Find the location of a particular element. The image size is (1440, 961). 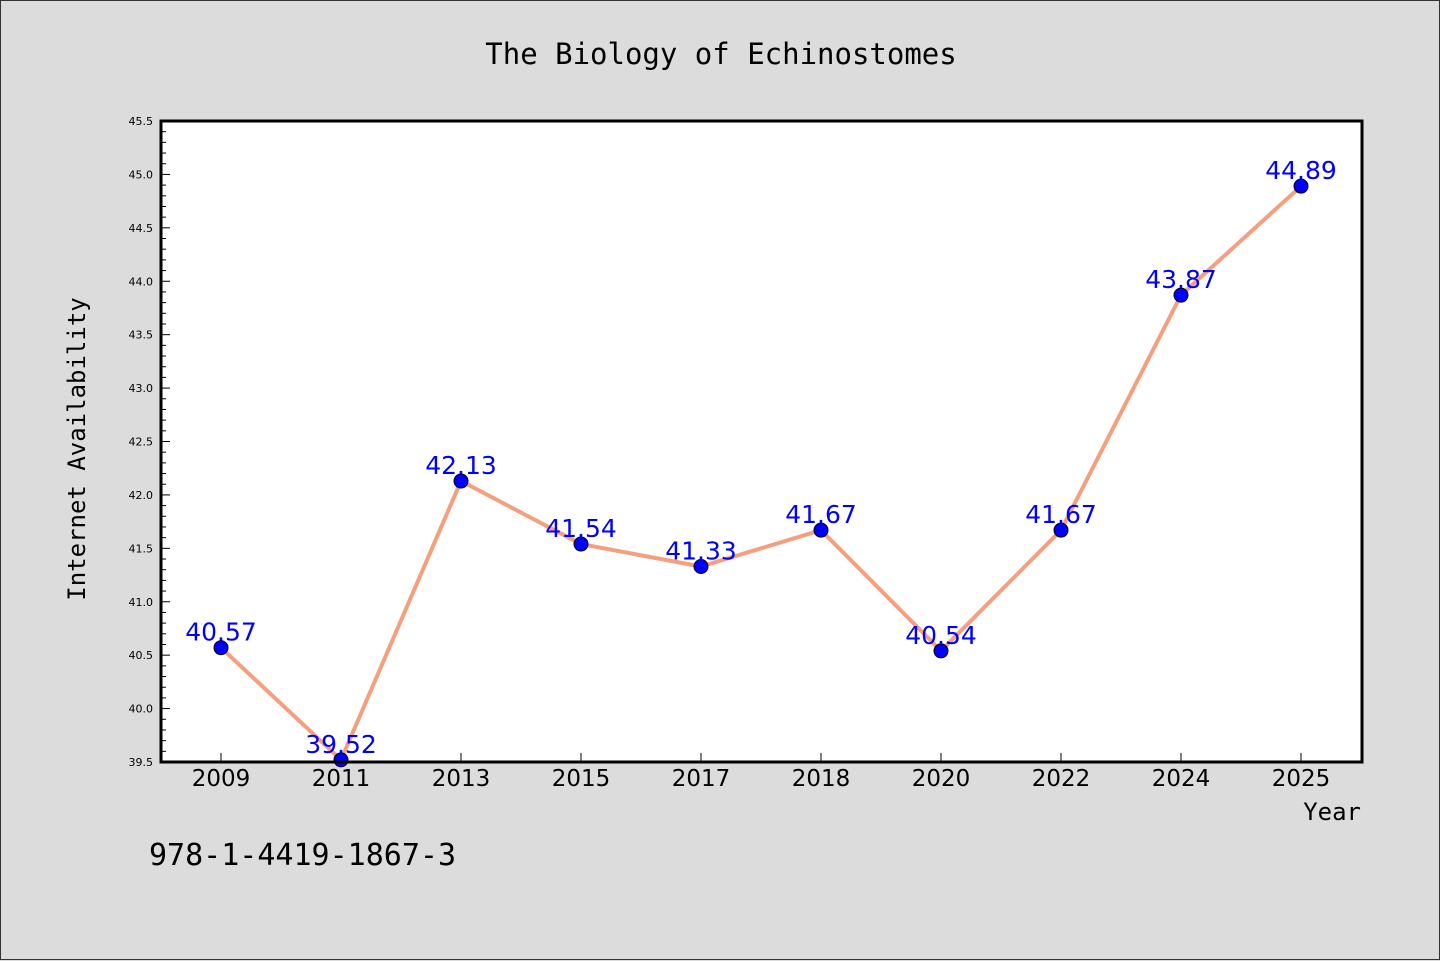

y-tick-label: 43.5 is located at coordinates (141, 335).